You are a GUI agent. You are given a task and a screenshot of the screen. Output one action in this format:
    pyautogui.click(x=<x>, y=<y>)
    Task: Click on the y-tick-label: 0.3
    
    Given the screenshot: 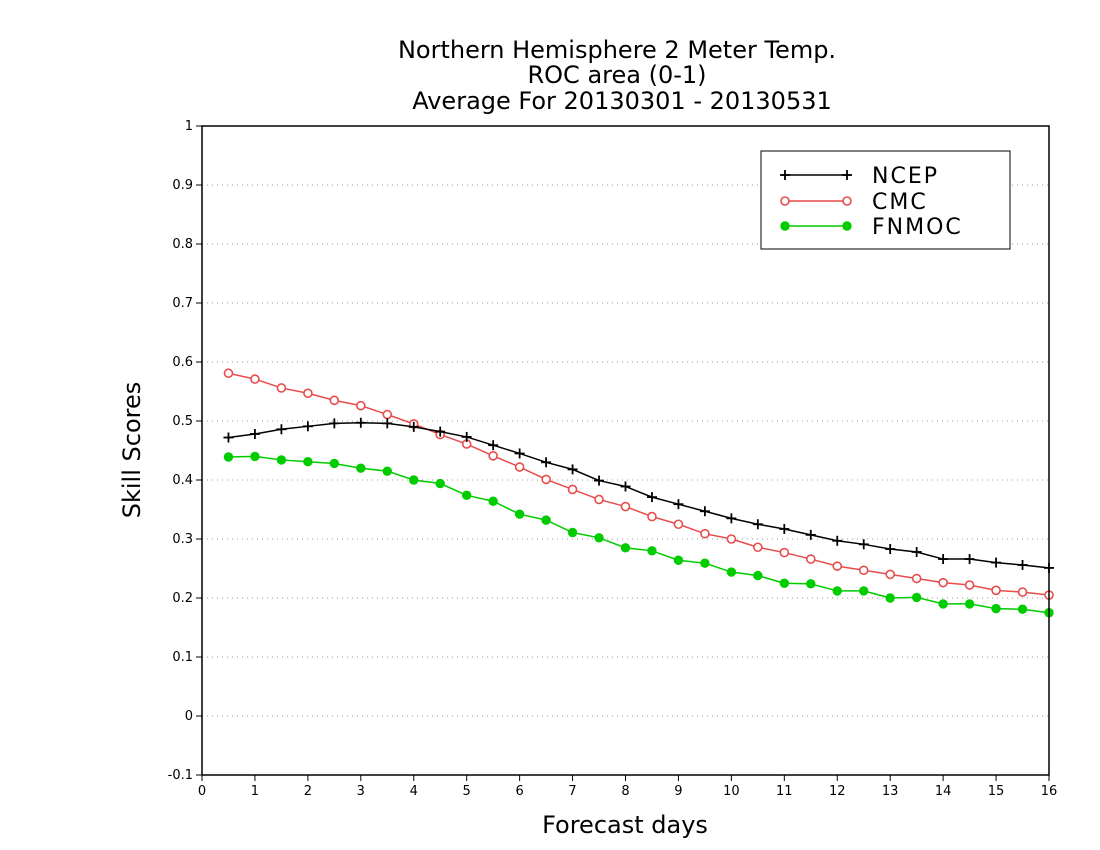 What is the action you would take?
    pyautogui.click(x=182, y=539)
    